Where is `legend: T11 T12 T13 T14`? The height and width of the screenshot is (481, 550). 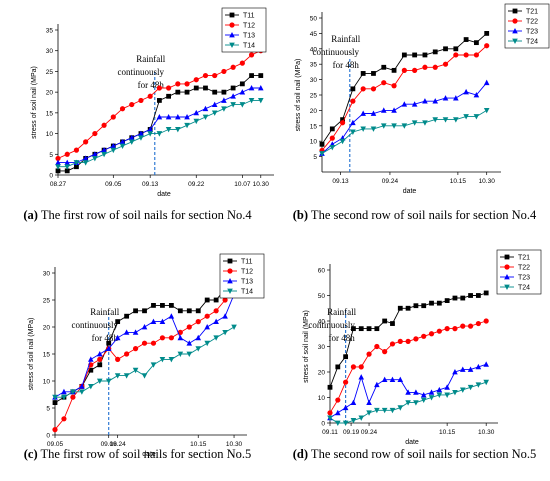
legend: T11 T12 T13 T14 is located at coordinates (242, 276).